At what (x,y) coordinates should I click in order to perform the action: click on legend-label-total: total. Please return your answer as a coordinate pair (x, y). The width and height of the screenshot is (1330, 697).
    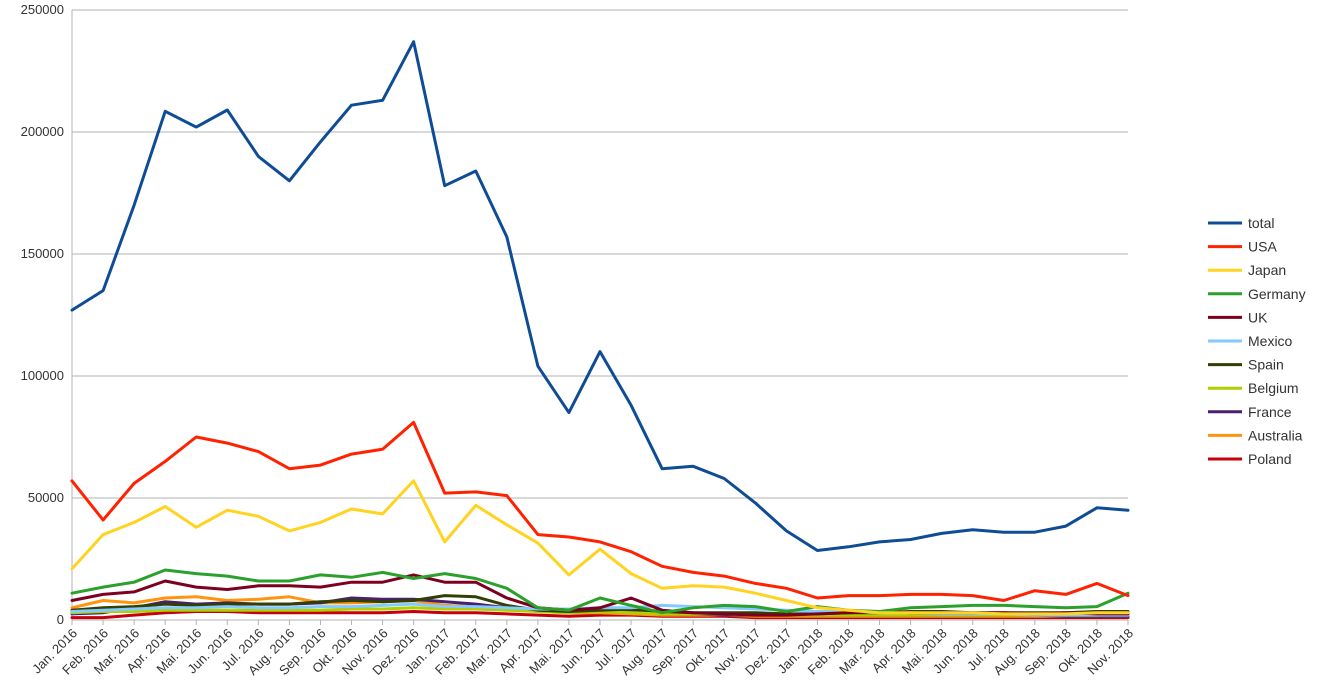
    Looking at the image, I should click on (1261, 223).